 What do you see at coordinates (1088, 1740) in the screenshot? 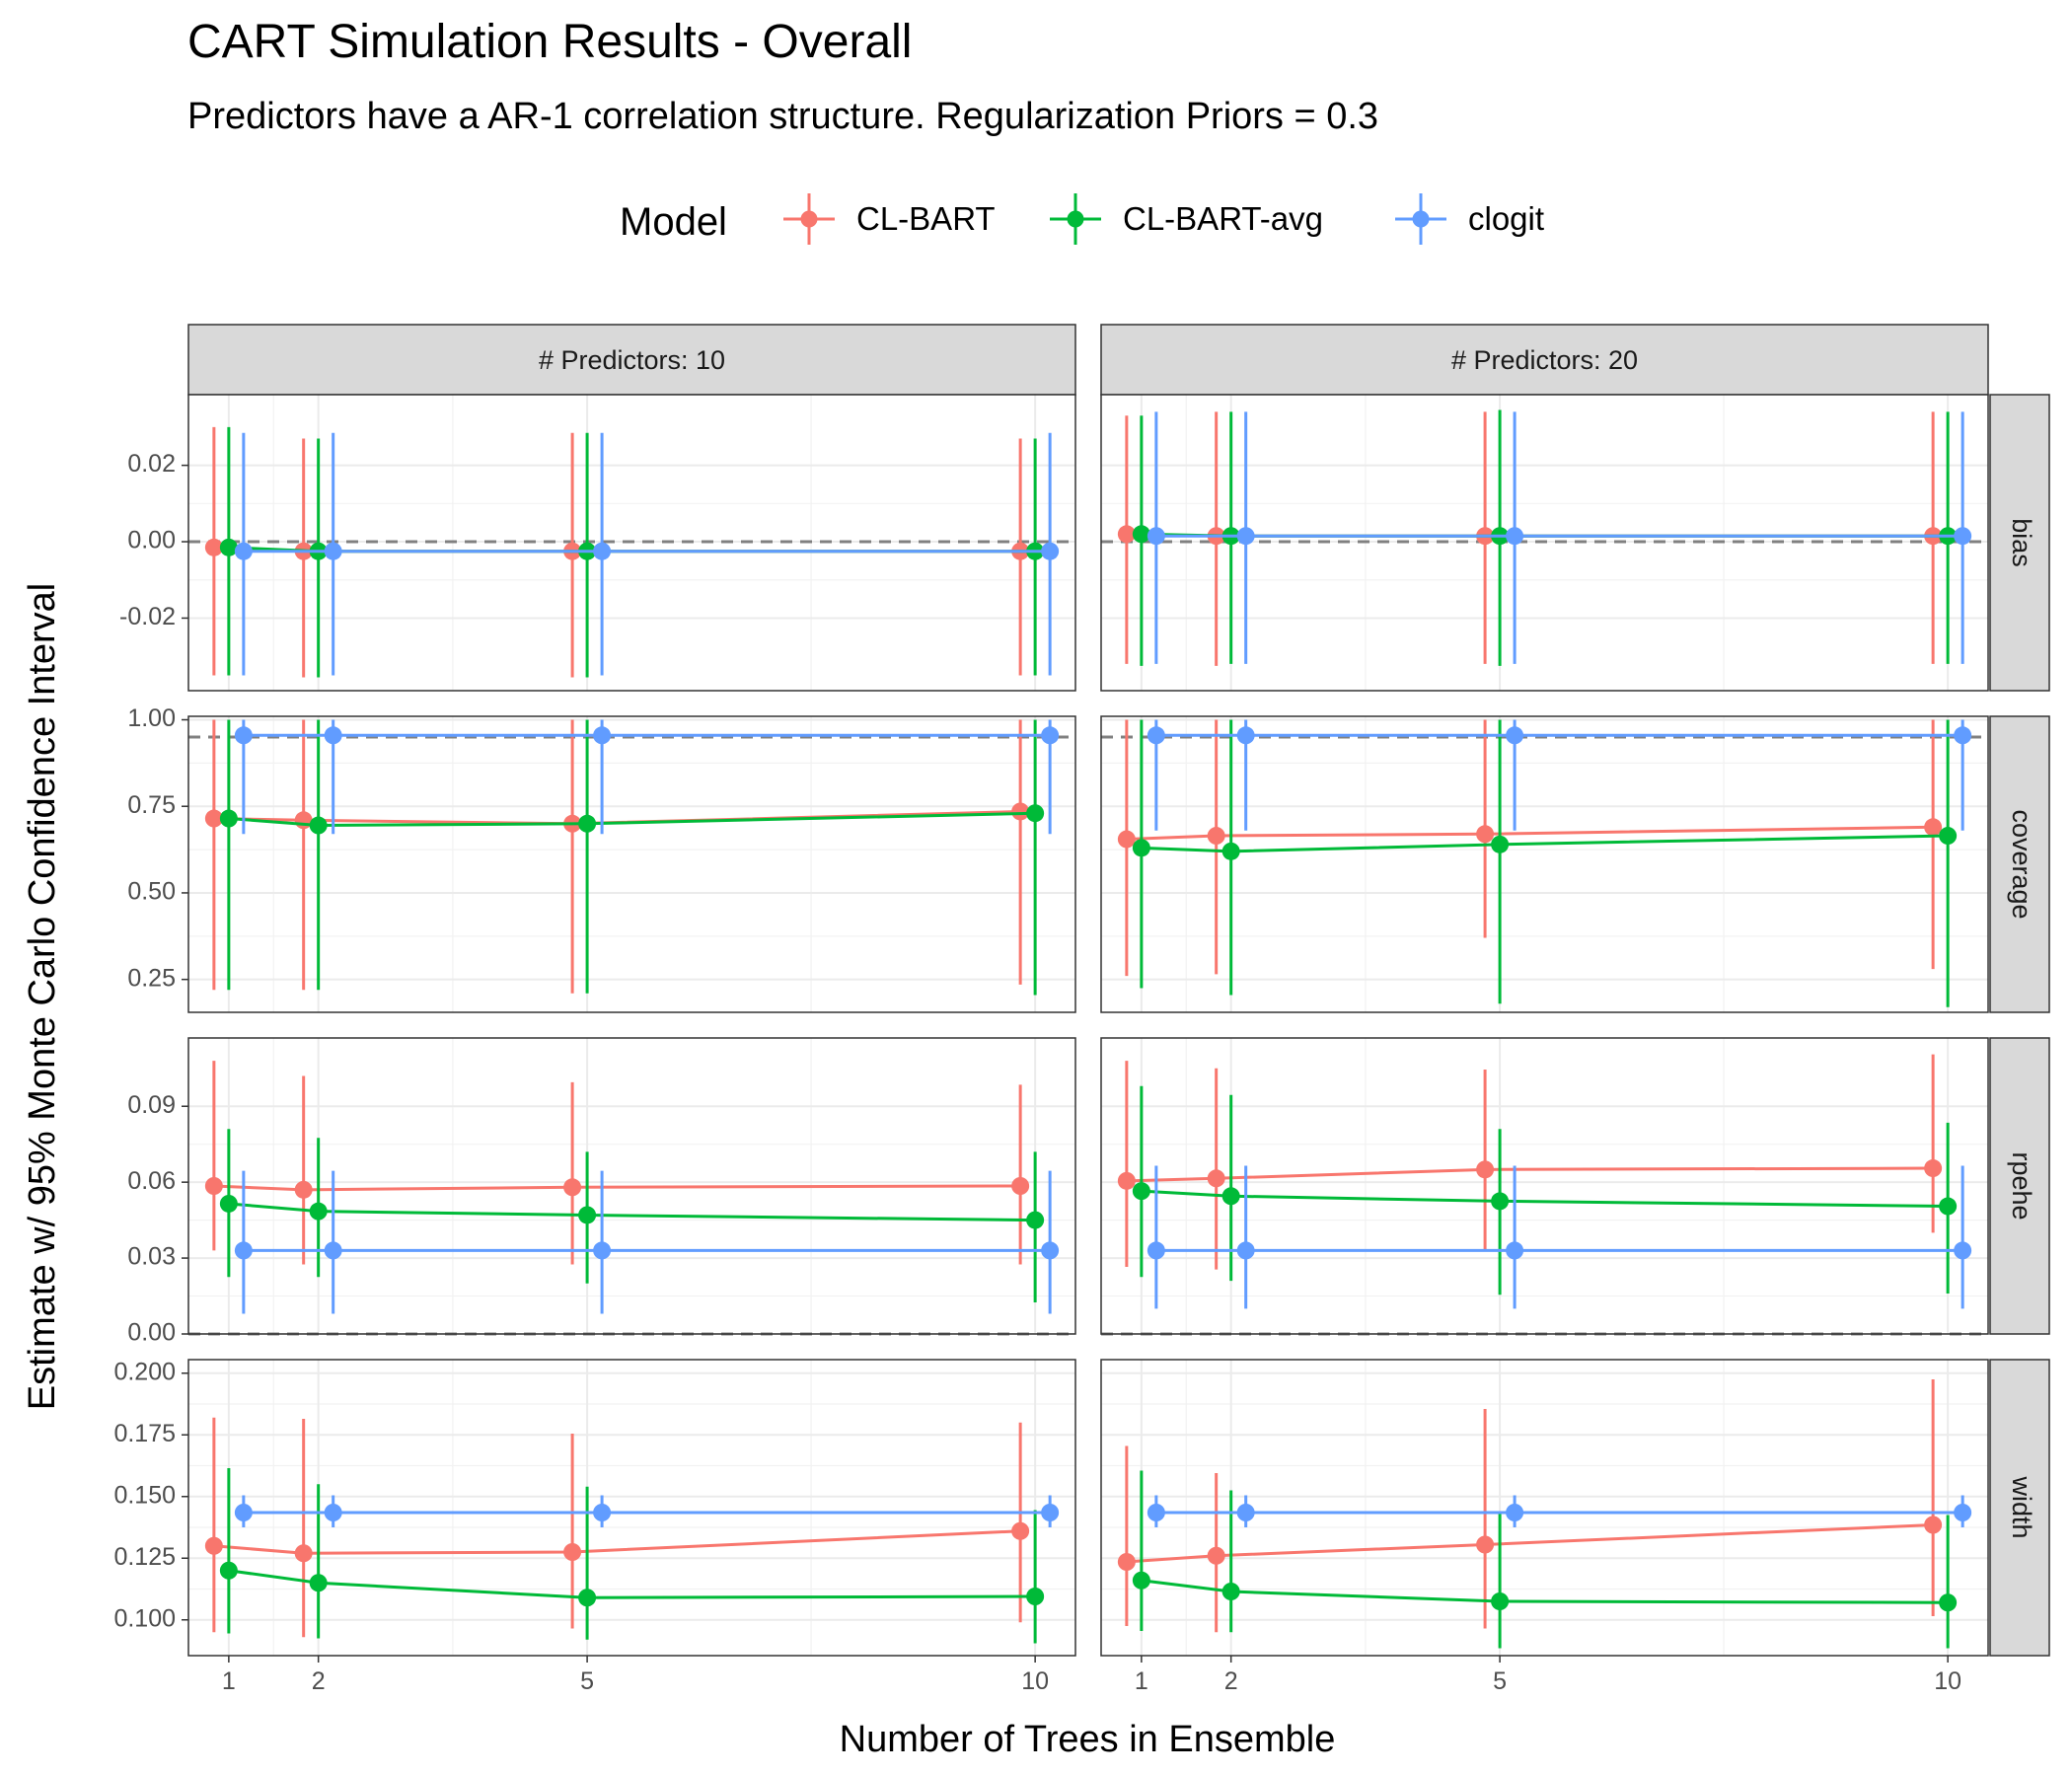
I see `x-axis-label: Number of Trees in Ensemble` at bounding box center [1088, 1740].